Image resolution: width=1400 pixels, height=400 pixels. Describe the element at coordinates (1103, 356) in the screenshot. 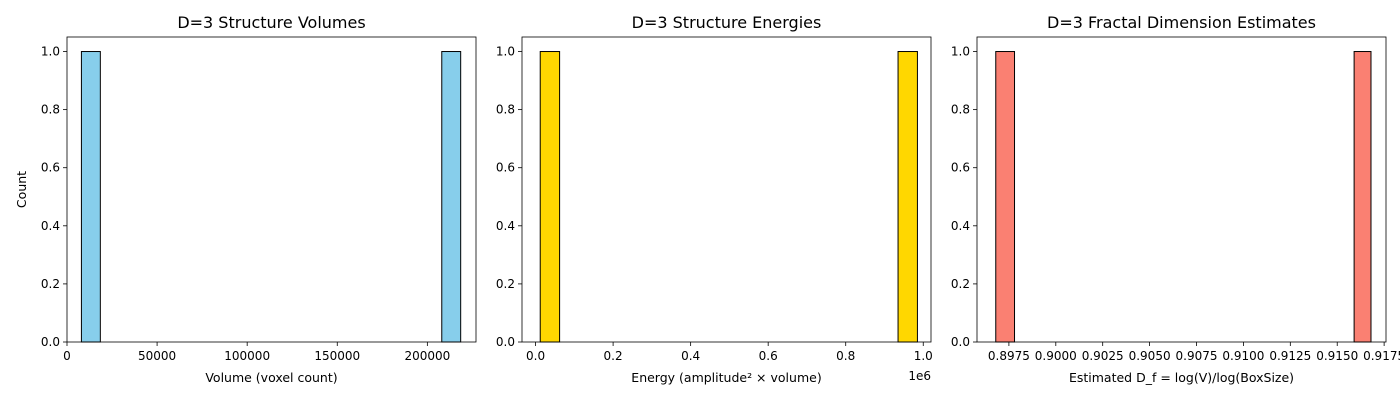

I see `x-tick-label: 0.9025` at that location.